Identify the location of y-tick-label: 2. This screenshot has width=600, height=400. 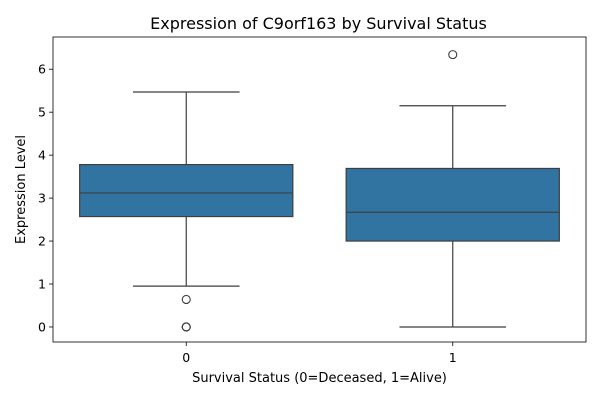
(42, 241).